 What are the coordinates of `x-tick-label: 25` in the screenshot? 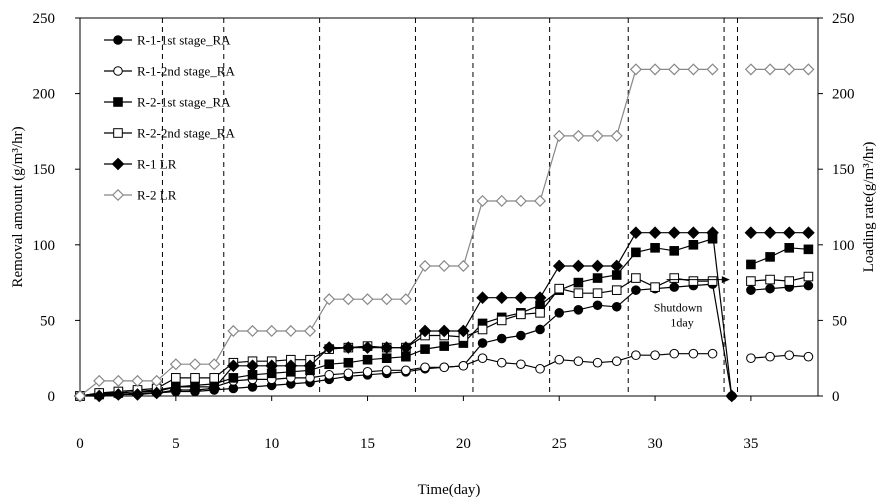 It's located at (559, 444).